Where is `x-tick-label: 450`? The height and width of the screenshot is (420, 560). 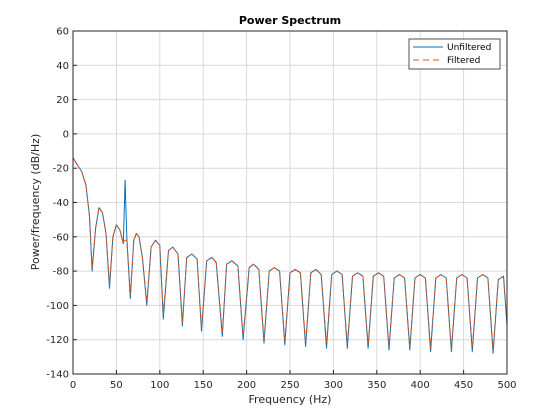 x-tick-label: 450 is located at coordinates (463, 385).